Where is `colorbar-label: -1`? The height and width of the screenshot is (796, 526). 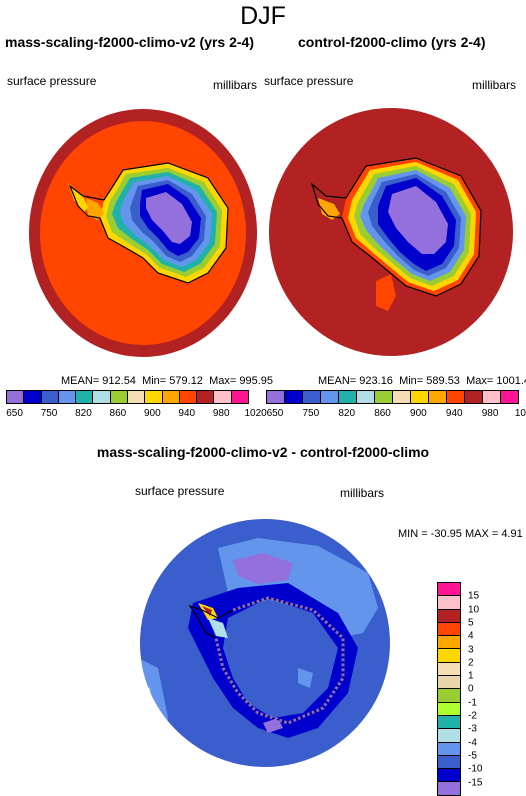 colorbar-label: -1 is located at coordinates (472, 703).